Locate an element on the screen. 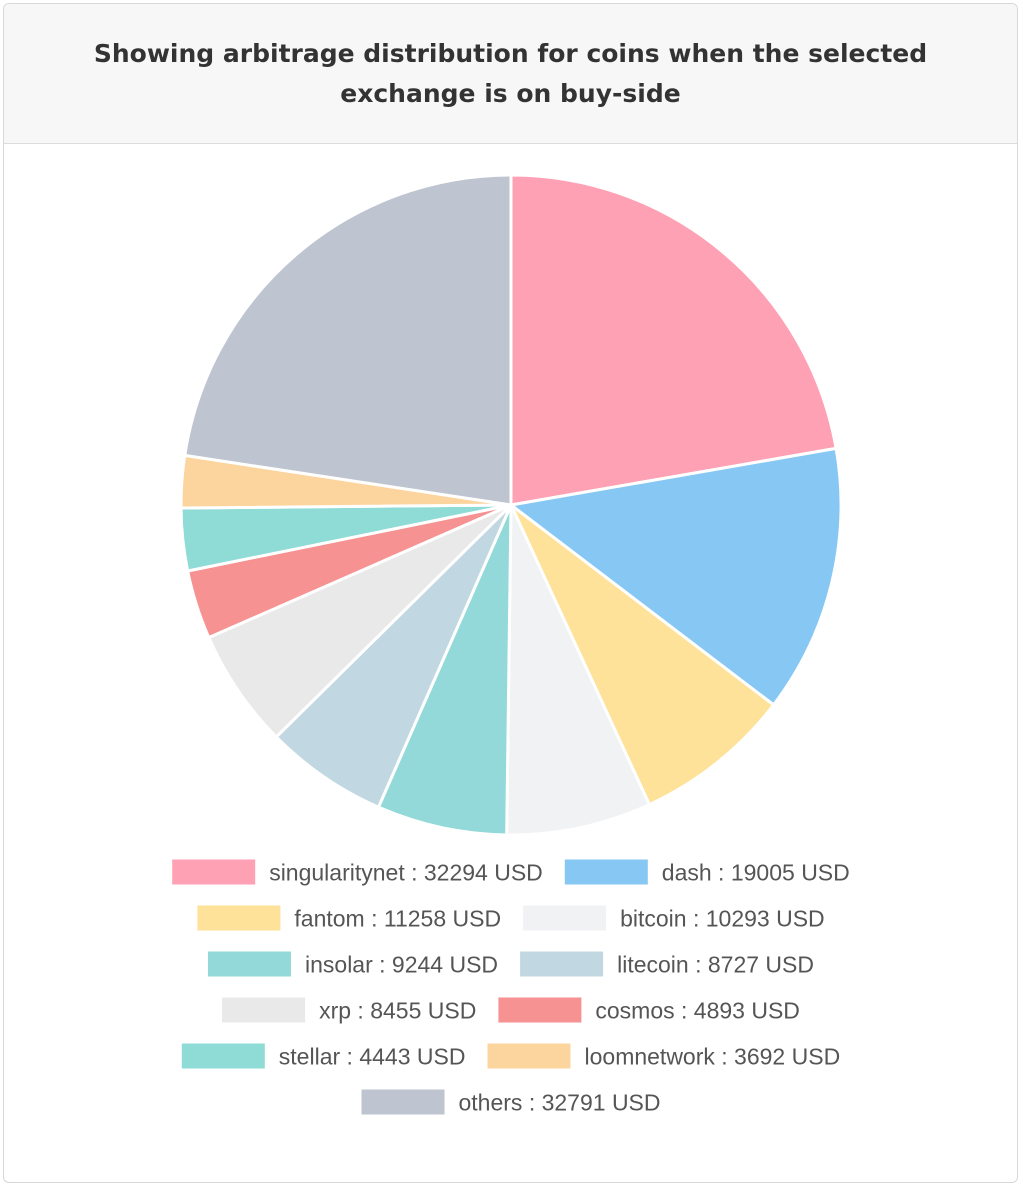  legend-item-cosmos: cosmos : 4893 USD is located at coordinates (649, 1010).